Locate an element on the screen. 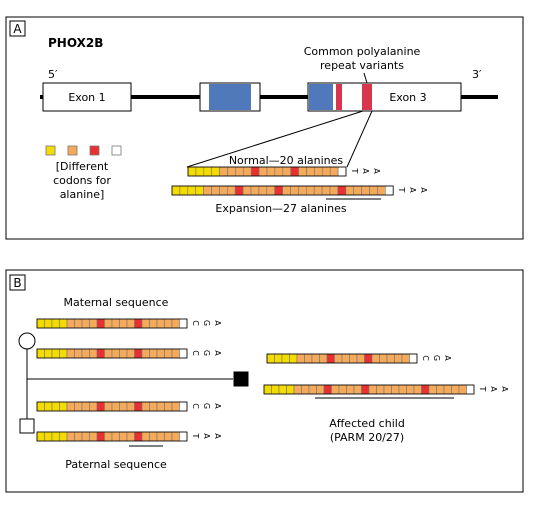 This screenshot has height=507, width=534. maternal-allele-2-outline is located at coordinates (112, 353).